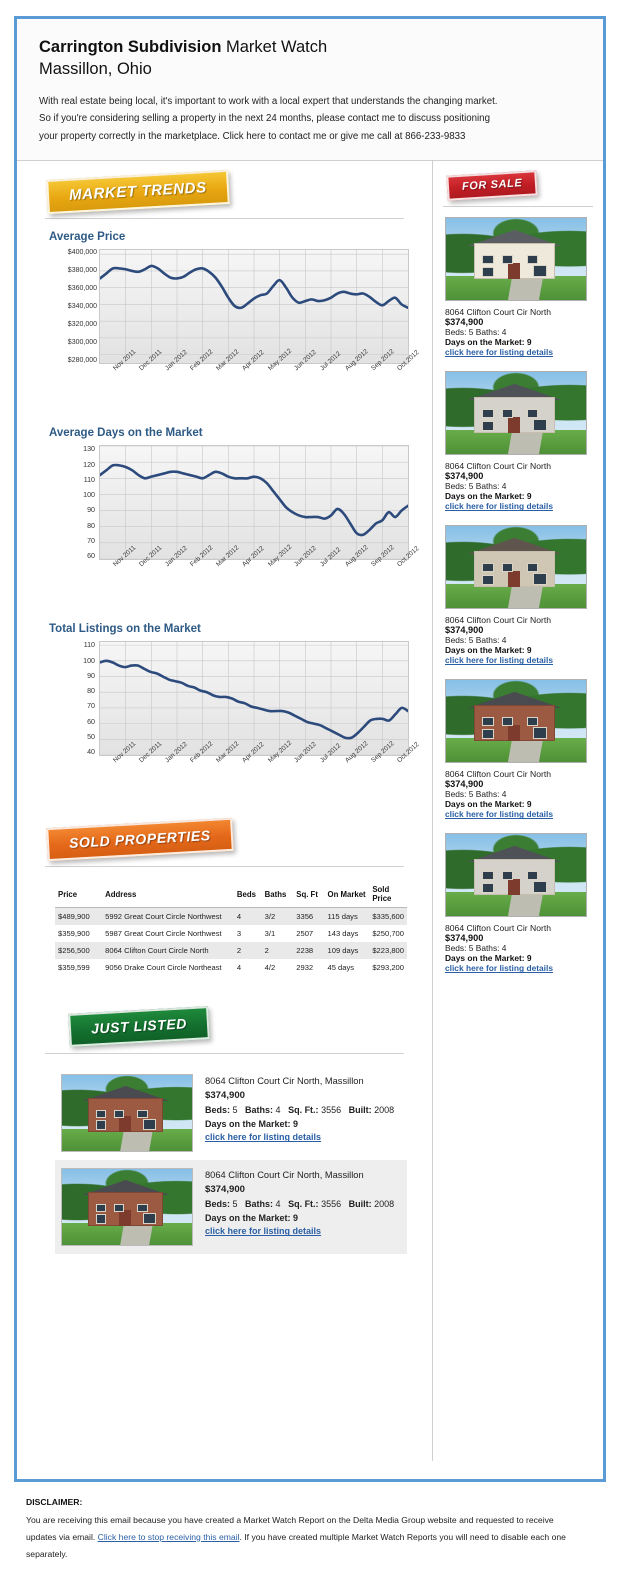 This screenshot has width=620, height=1583. I want to click on cell-price: $489,900, so click(79, 916).